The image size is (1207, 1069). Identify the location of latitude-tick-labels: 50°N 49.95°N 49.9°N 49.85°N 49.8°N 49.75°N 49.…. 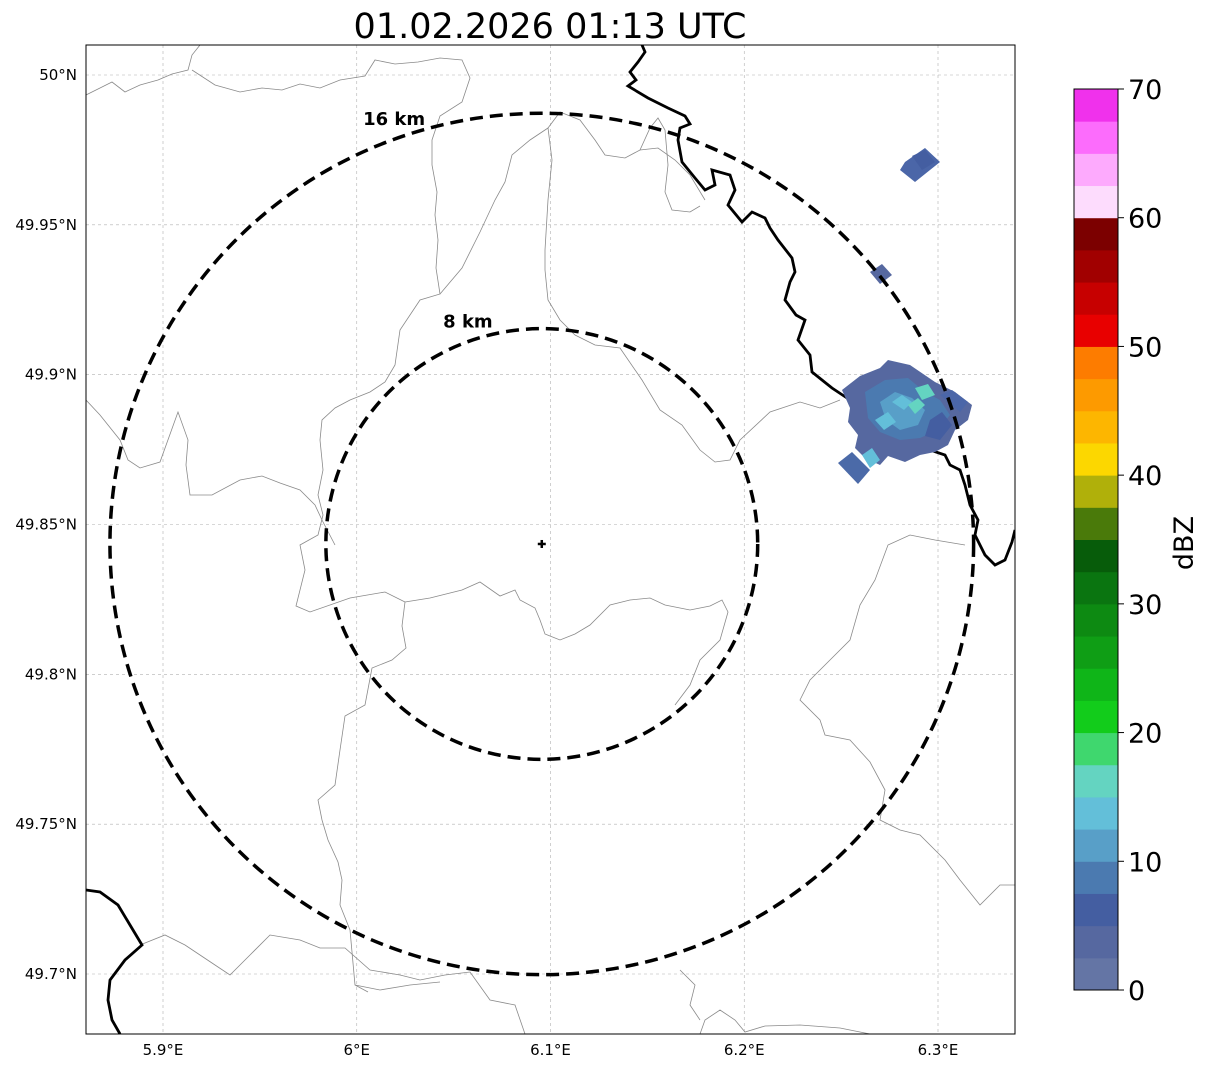
(46, 524).